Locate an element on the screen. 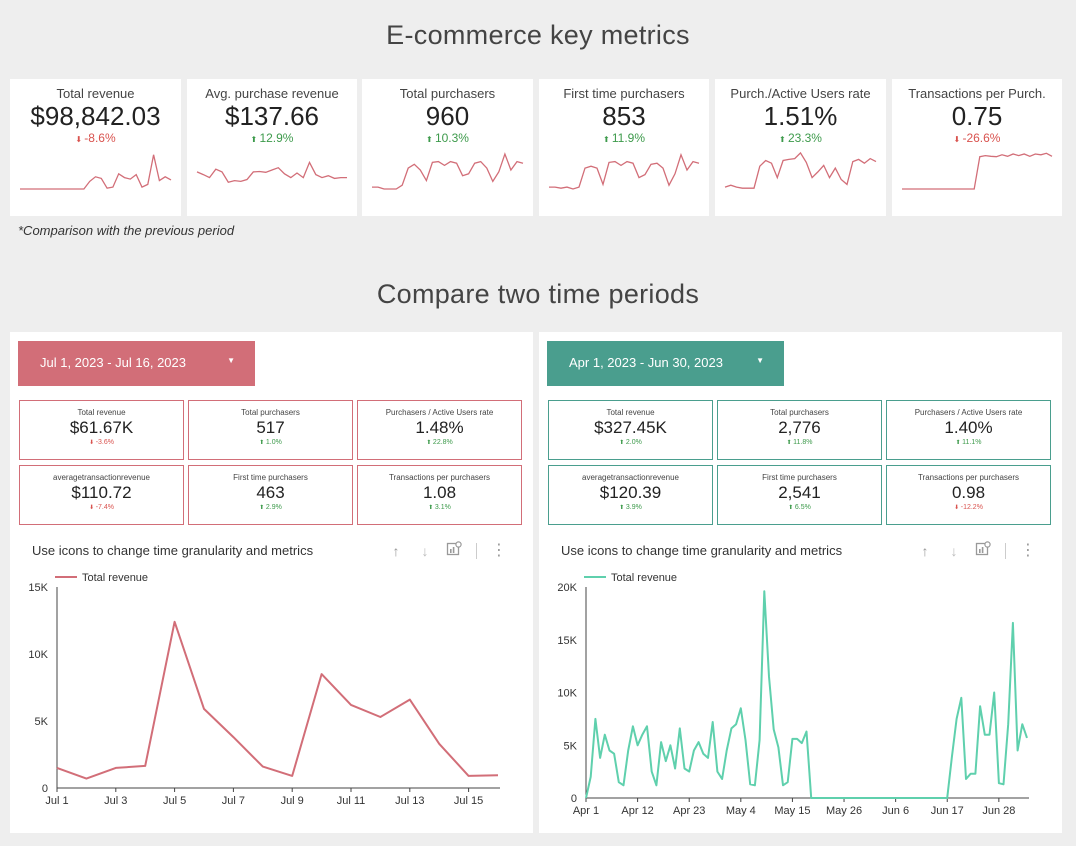  kpi-value: $137.66 is located at coordinates (272, 116).